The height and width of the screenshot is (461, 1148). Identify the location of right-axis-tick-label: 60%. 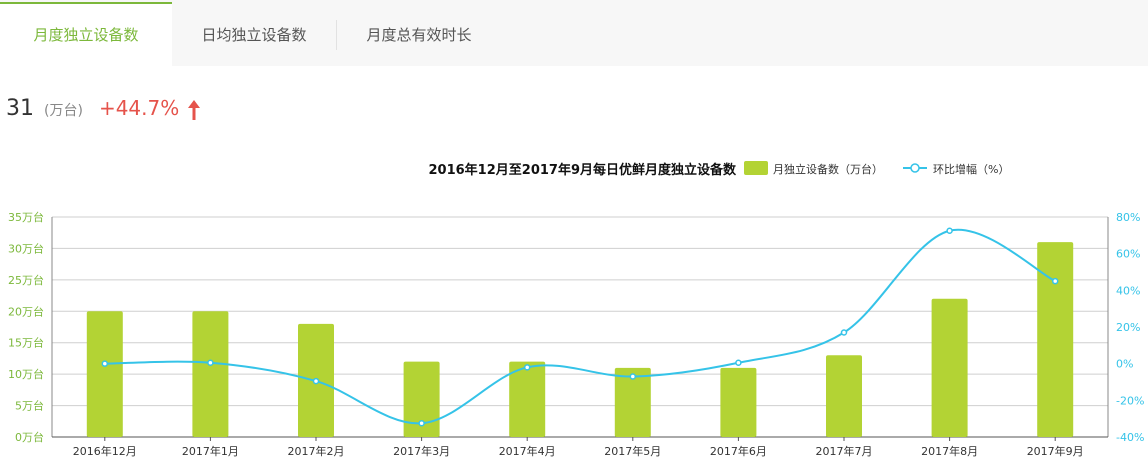
(1128, 254).